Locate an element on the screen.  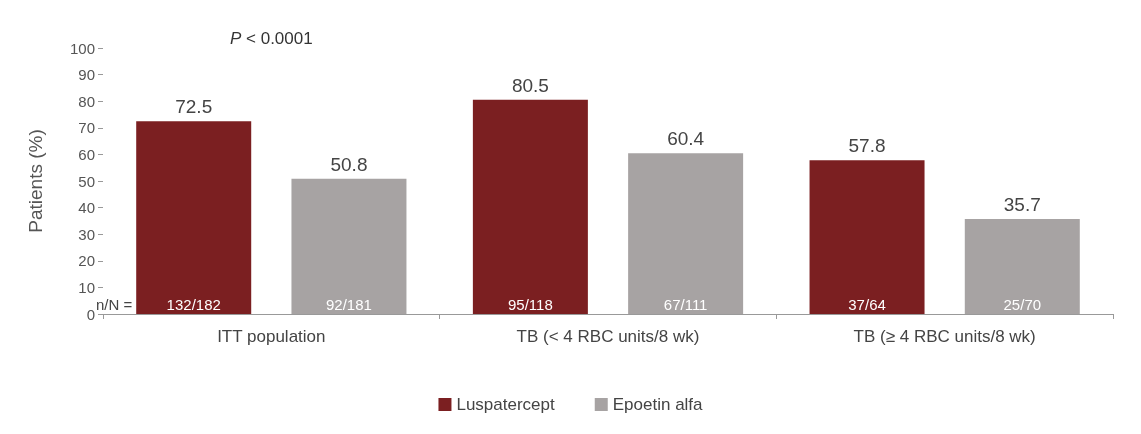
y-tick-label: 40 is located at coordinates (86, 208).